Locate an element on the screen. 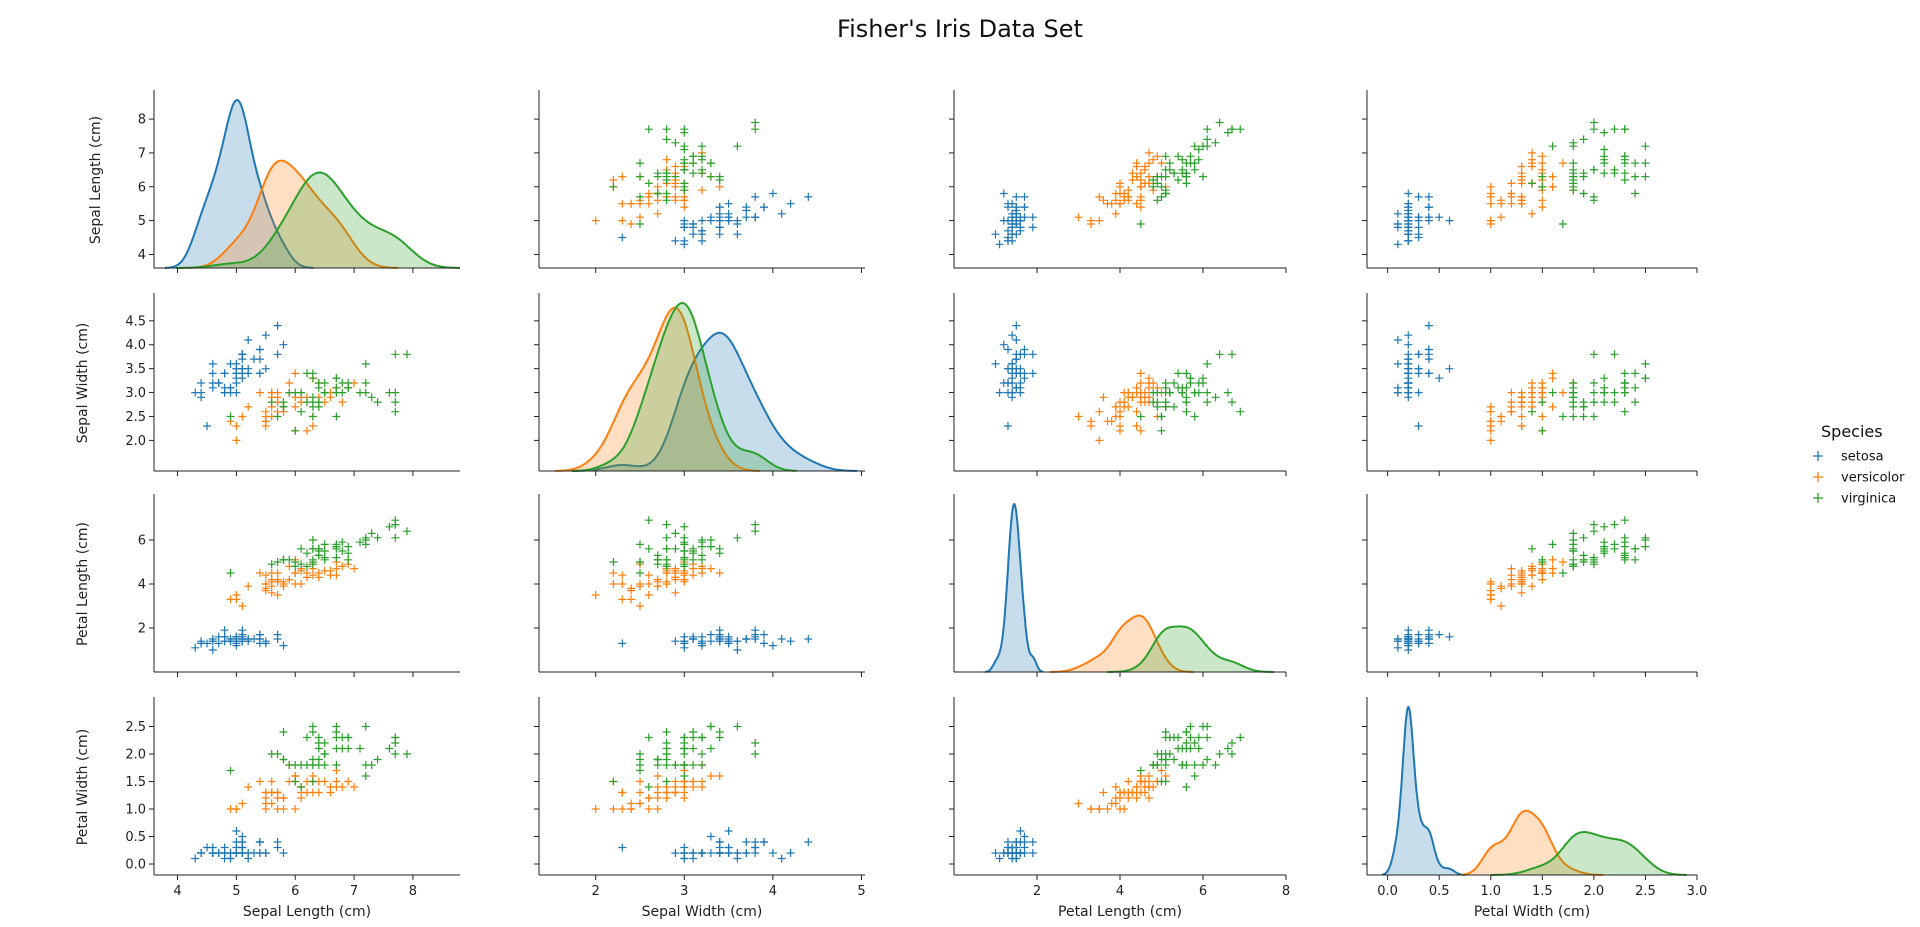  y-tick-label: 1.0 is located at coordinates (135, 810).